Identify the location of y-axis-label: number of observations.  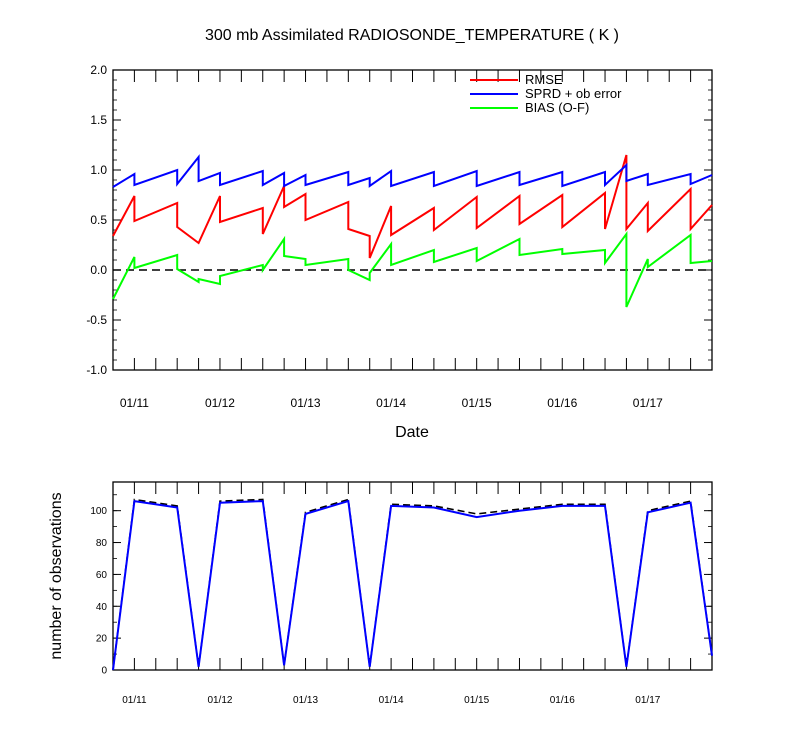
(56, 575).